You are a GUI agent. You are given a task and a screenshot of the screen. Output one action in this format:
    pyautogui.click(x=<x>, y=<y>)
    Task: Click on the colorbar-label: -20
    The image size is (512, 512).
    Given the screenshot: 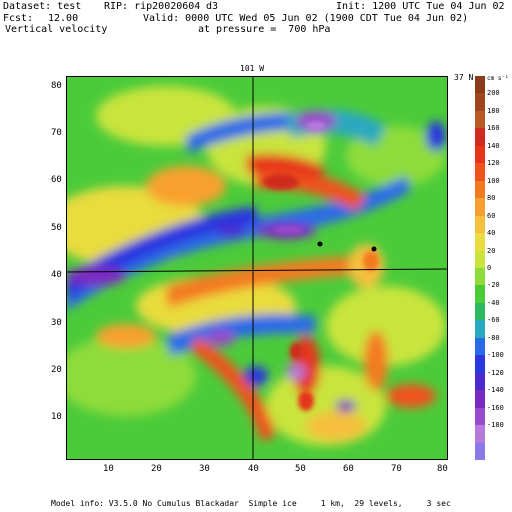 What is the action you would take?
    pyautogui.click(x=493, y=285)
    